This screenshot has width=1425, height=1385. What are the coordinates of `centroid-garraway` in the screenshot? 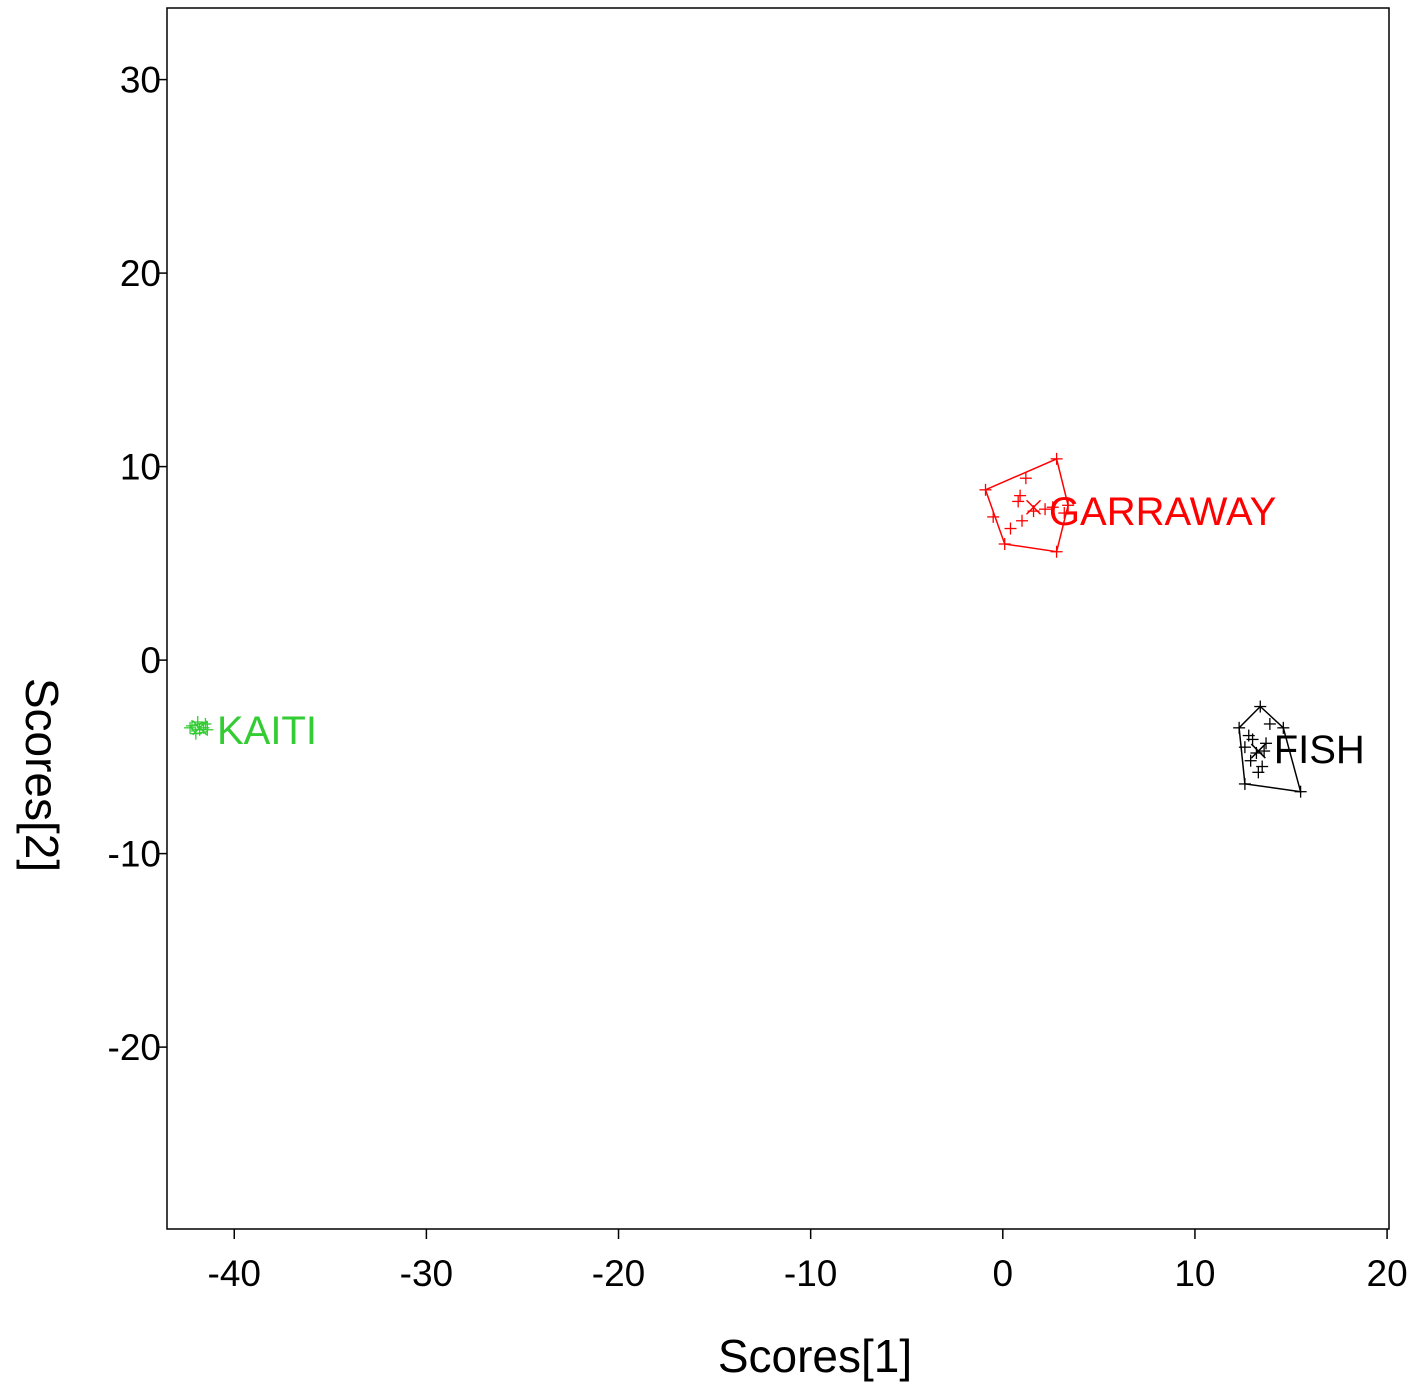 It's located at (1034, 507).